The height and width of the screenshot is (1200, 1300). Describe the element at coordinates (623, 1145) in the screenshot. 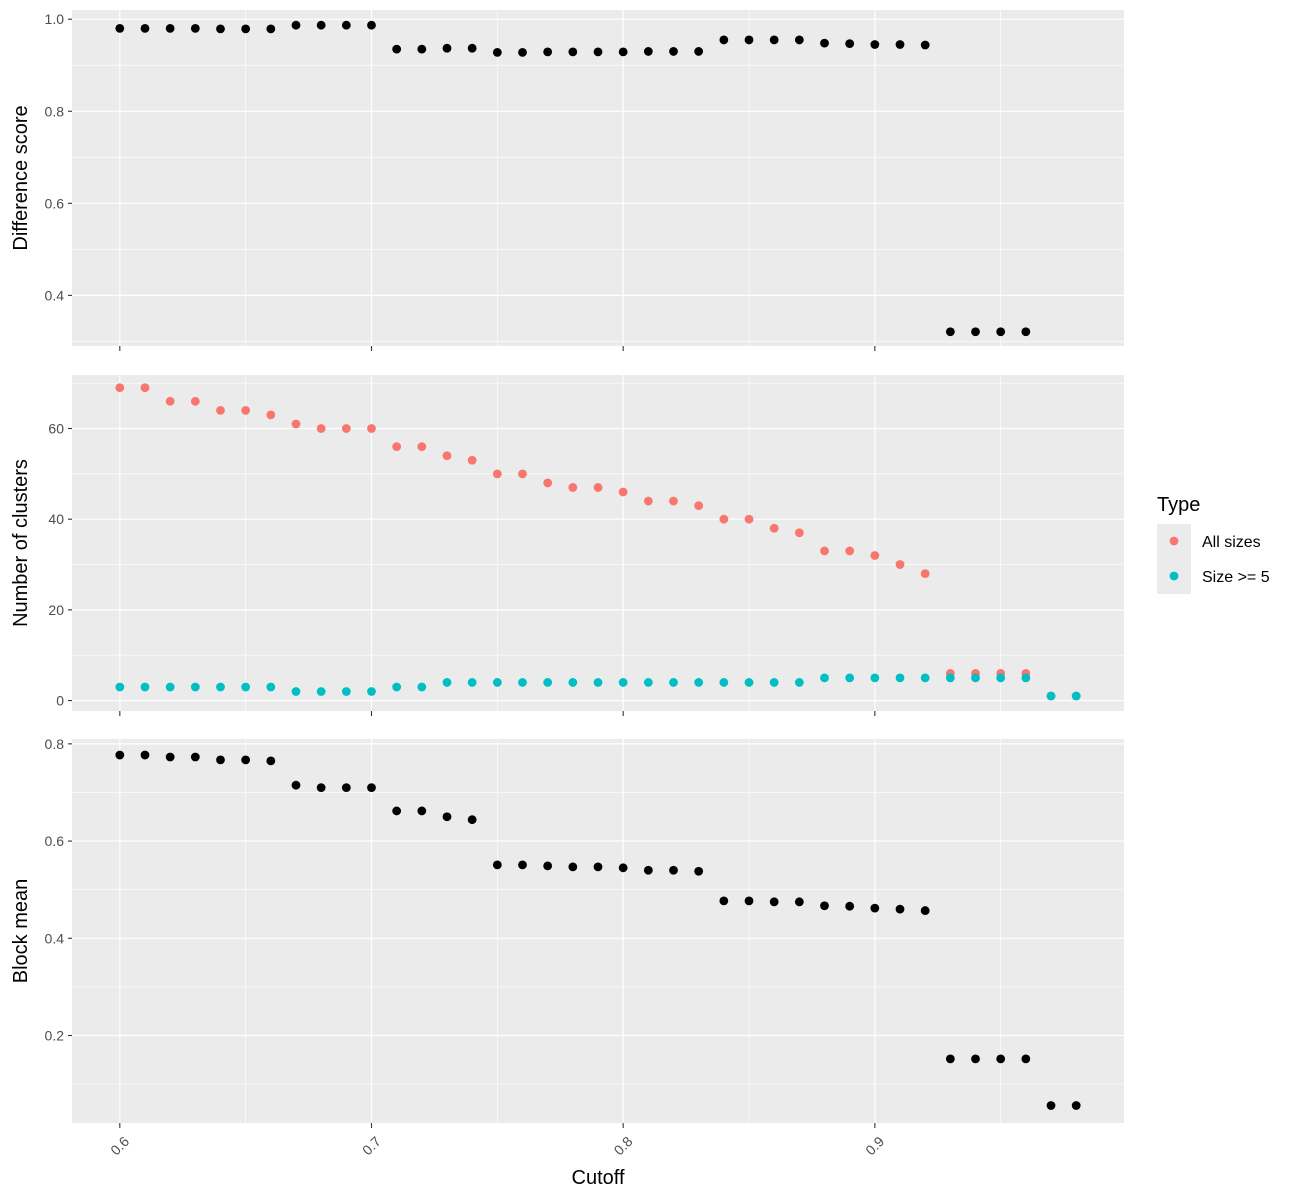

I see `x-tick-label: 0.8` at that location.